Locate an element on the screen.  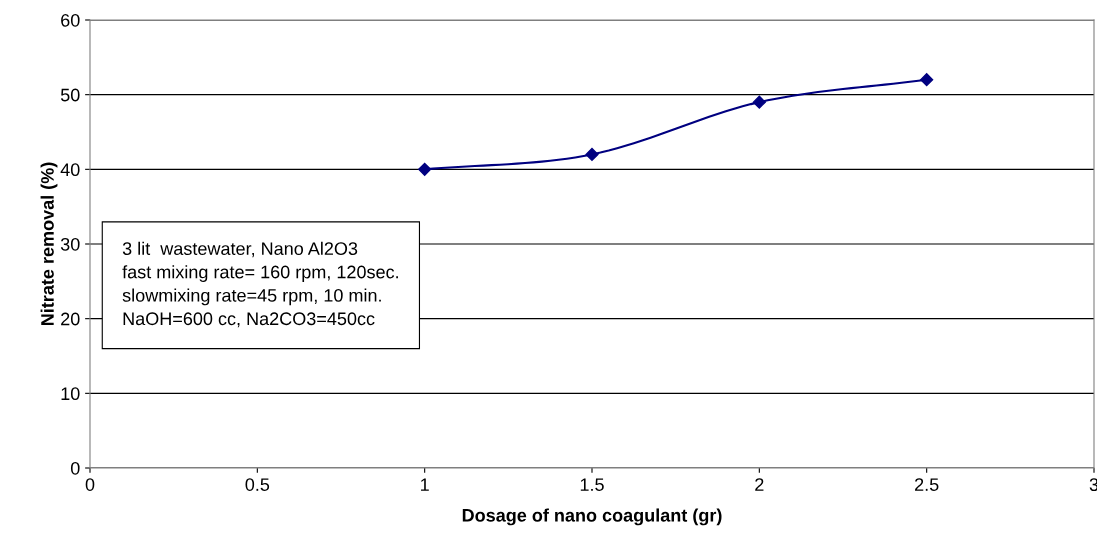
y-tick-label: 10 is located at coordinates (70, 394).